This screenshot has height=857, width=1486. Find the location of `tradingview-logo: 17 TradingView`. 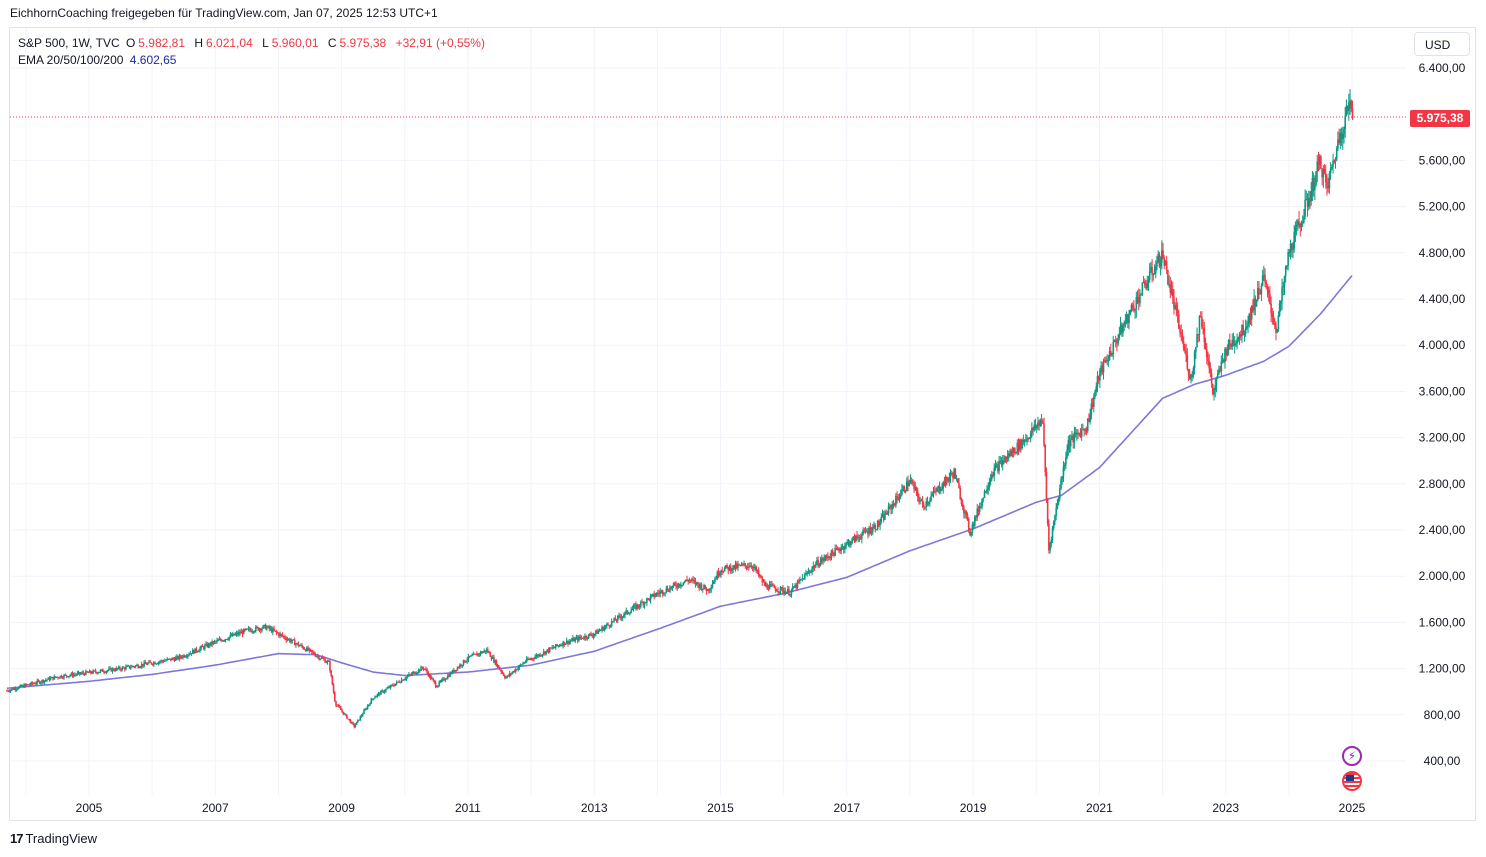

tradingview-logo: 17 TradingView is located at coordinates (53, 838).